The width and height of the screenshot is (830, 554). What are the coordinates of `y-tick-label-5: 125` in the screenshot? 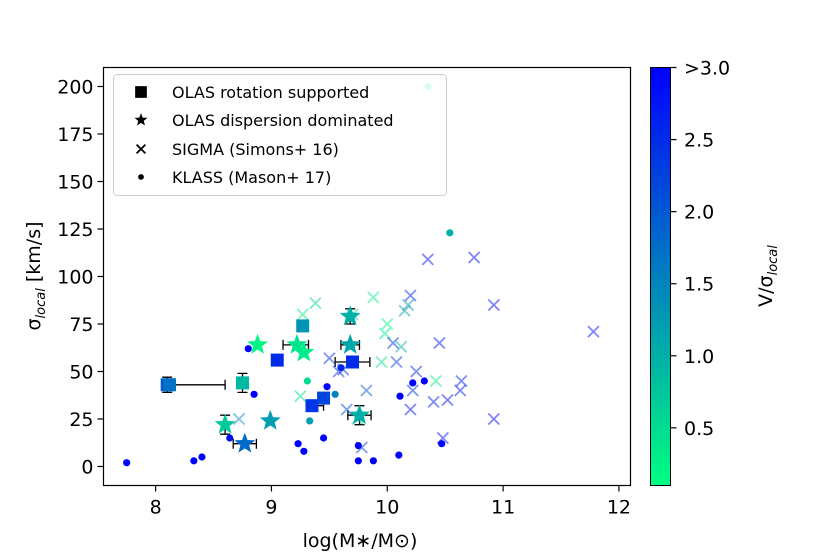 It's located at (75, 230).